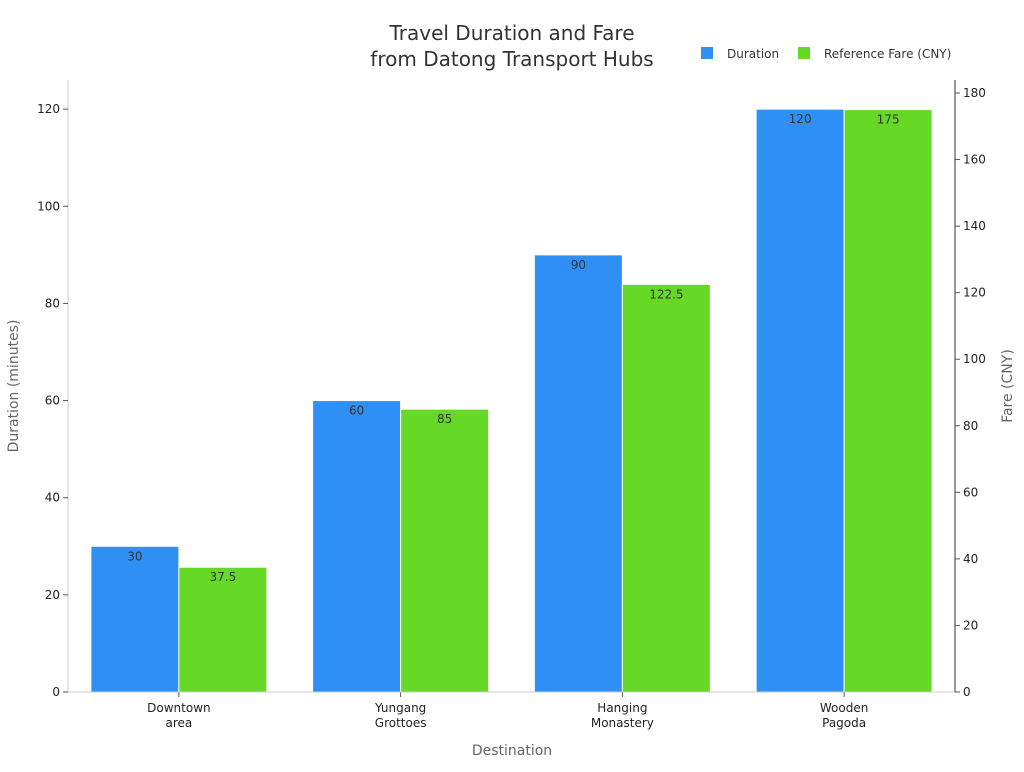 This screenshot has width=1024, height=772. Describe the element at coordinates (511, 33) in the screenshot. I see `chart-title-line-1: Travel Duration and Fare` at that location.